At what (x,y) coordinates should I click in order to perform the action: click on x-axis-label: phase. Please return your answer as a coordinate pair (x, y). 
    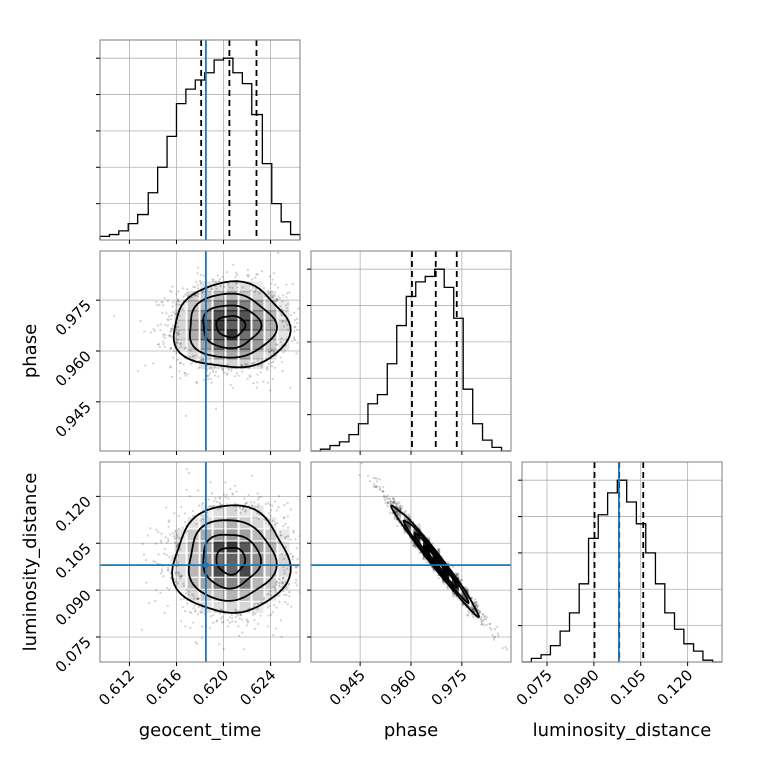
    Looking at the image, I should click on (411, 730).